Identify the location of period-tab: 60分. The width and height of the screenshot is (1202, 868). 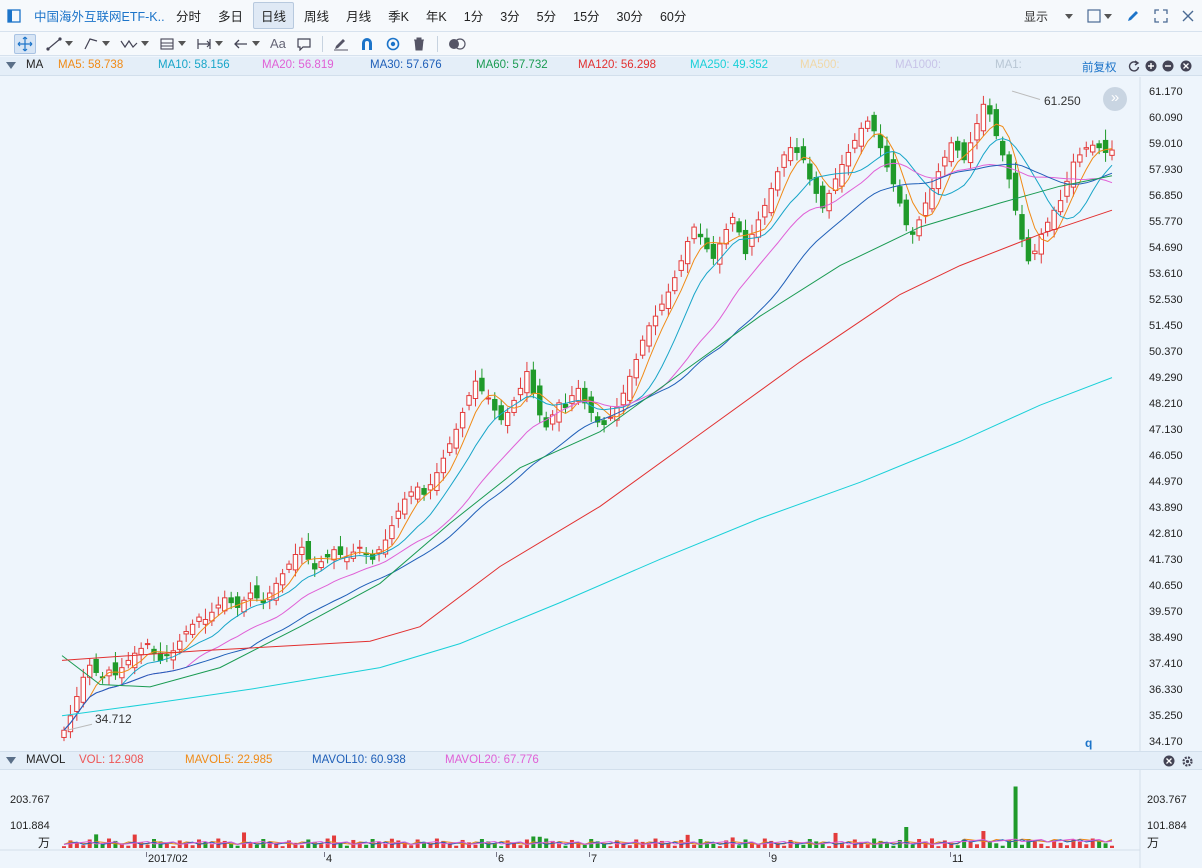
(673, 17).